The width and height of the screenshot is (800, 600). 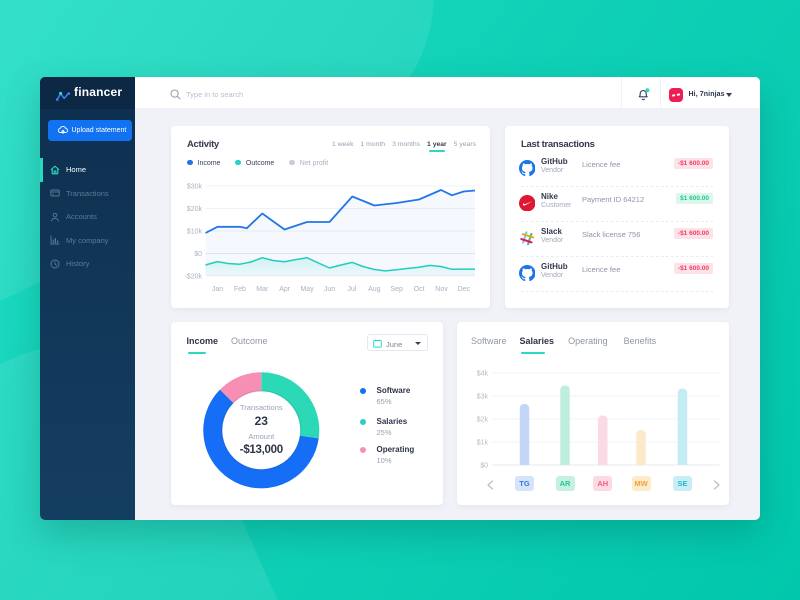 I want to click on svg-text: Jul, so click(x=351, y=289).